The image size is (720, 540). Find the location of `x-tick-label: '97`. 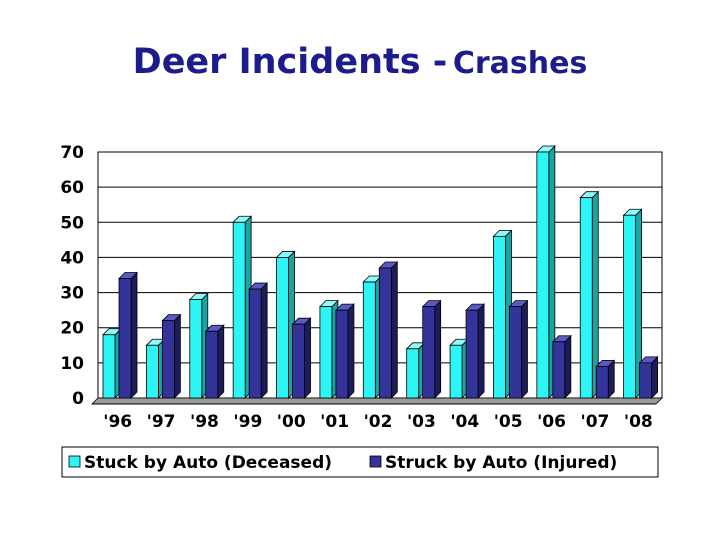

x-tick-label: '97 is located at coordinates (161, 422).